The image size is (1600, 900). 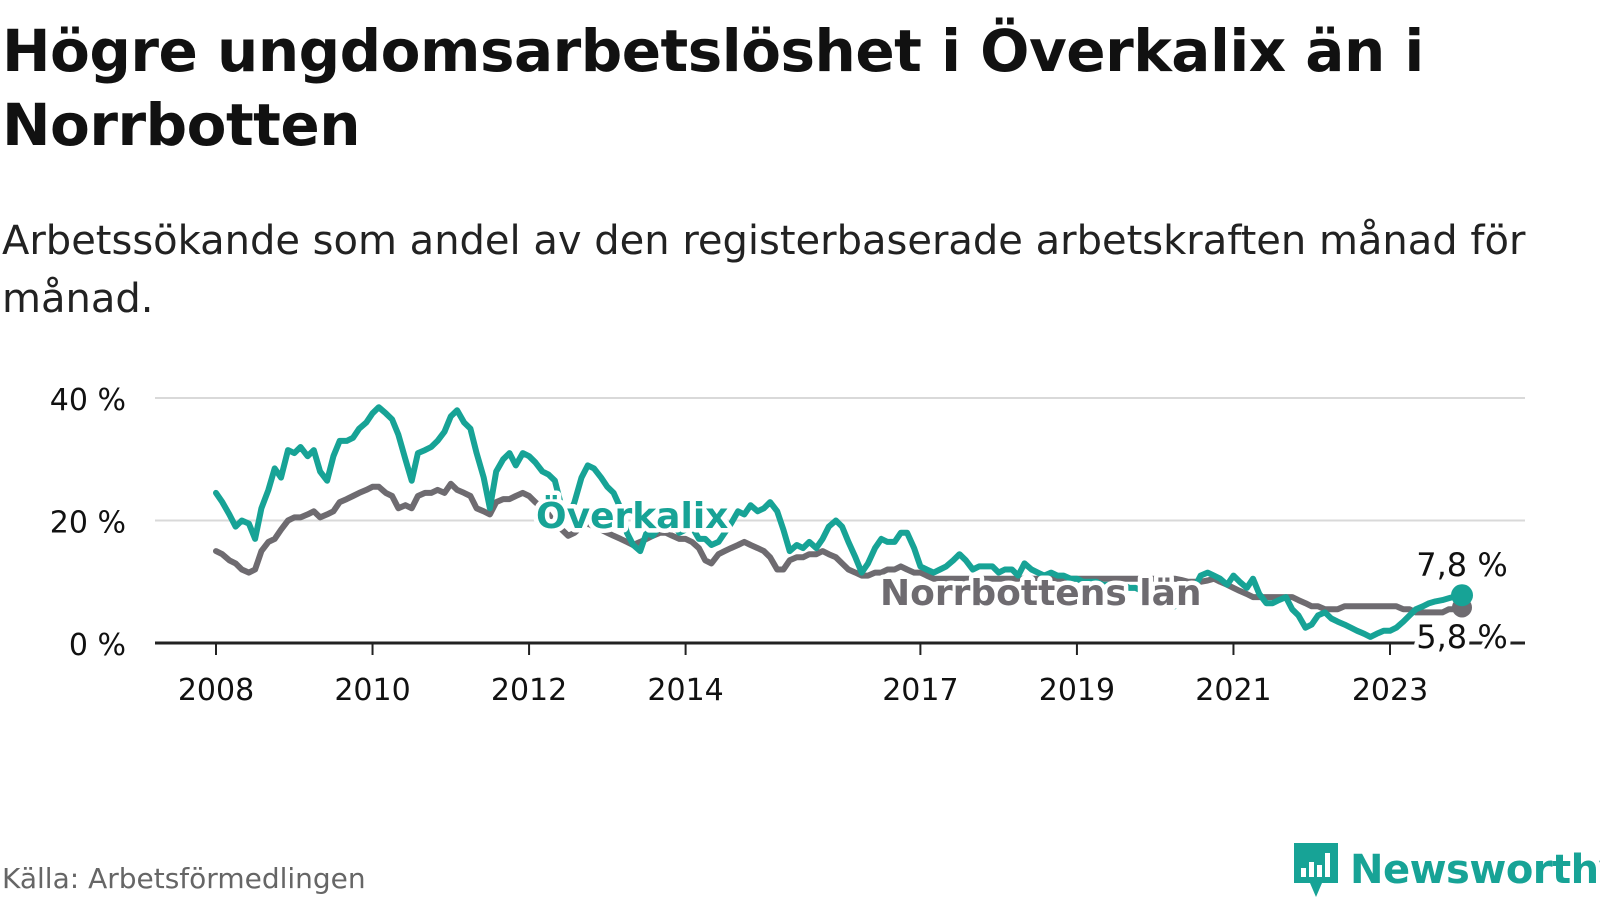 I want to click on series-label-norrbottens-lan: Norrbottens län, so click(x=1041, y=593).